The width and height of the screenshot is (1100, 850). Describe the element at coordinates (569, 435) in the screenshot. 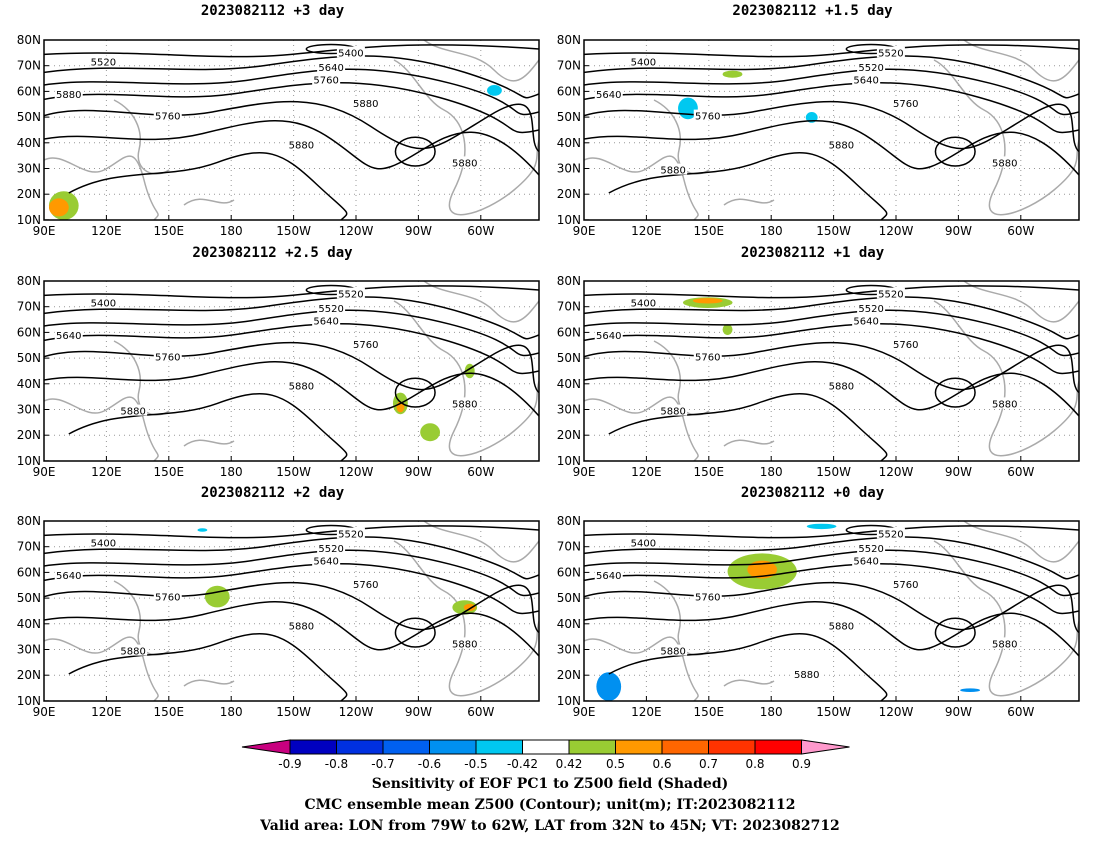

I see `lat-tick-label: 20N` at that location.